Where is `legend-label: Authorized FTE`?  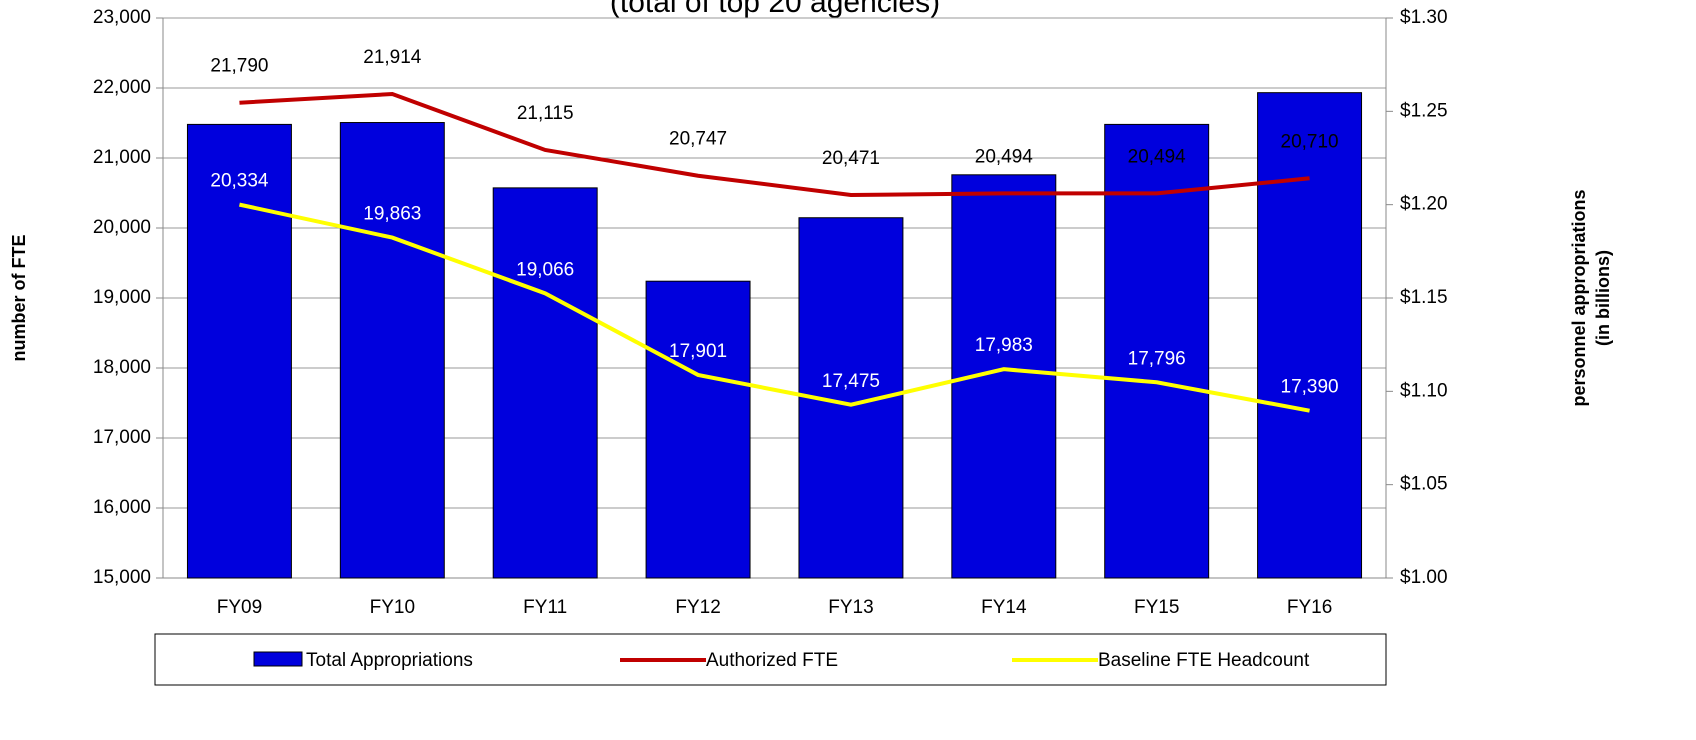
legend-label: Authorized FTE is located at coordinates (772, 660).